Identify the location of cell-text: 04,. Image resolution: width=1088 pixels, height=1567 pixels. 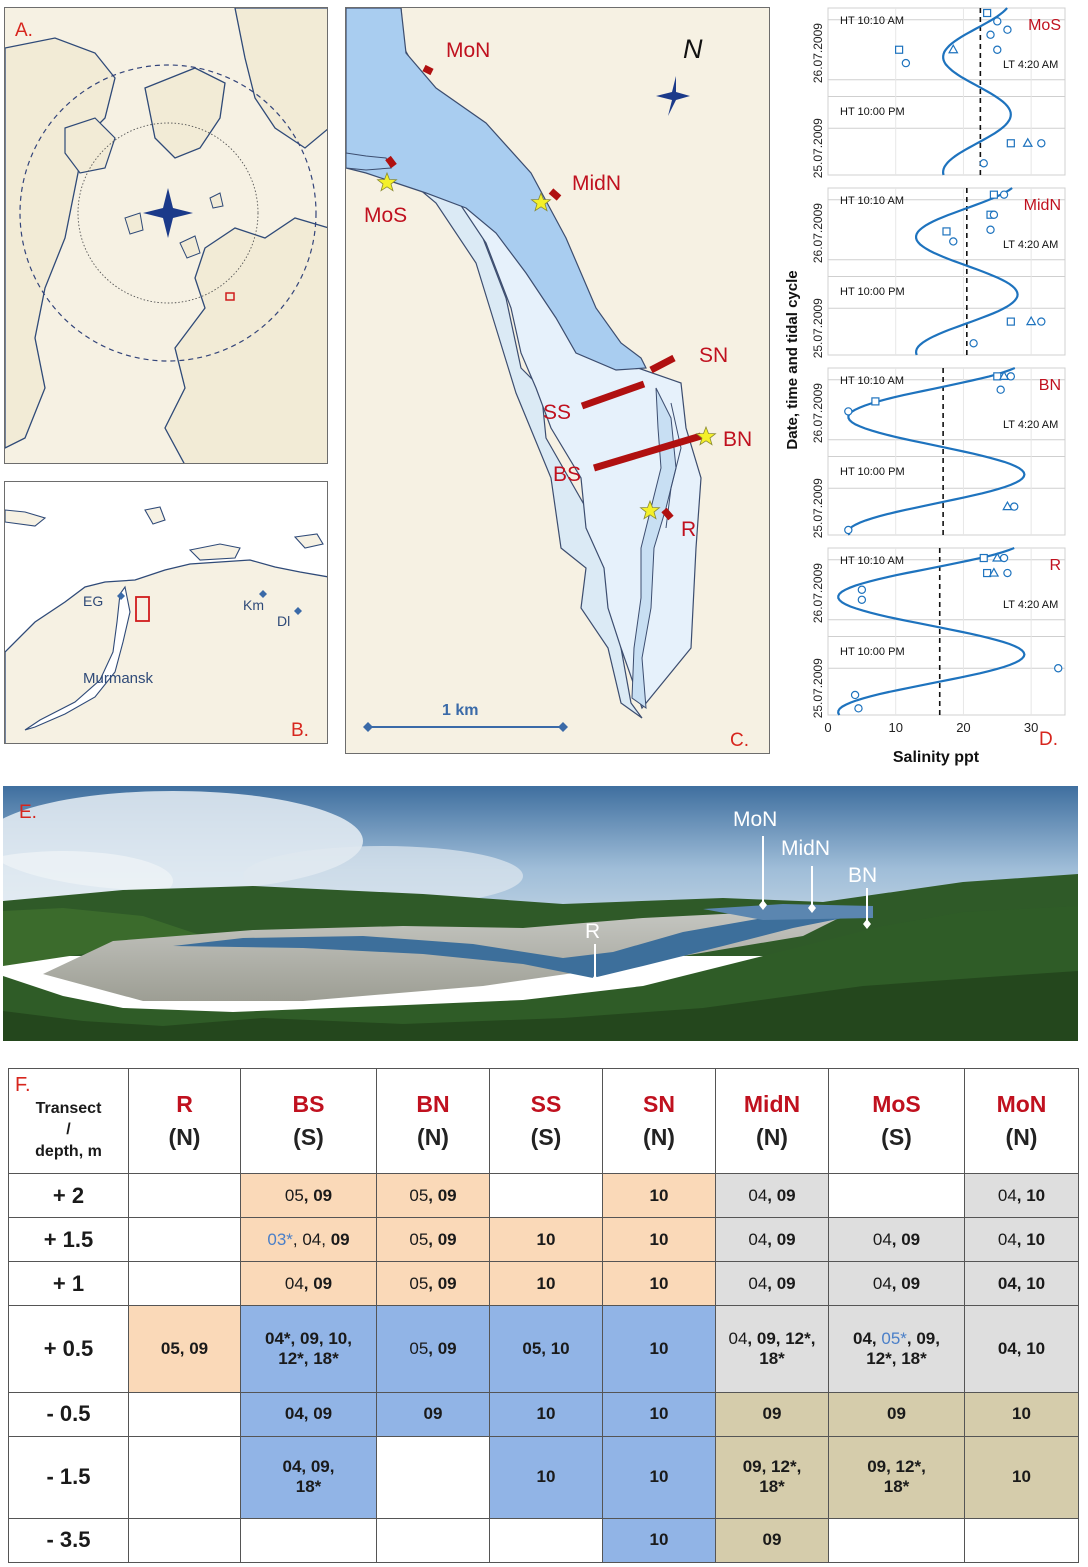
(867, 1338).